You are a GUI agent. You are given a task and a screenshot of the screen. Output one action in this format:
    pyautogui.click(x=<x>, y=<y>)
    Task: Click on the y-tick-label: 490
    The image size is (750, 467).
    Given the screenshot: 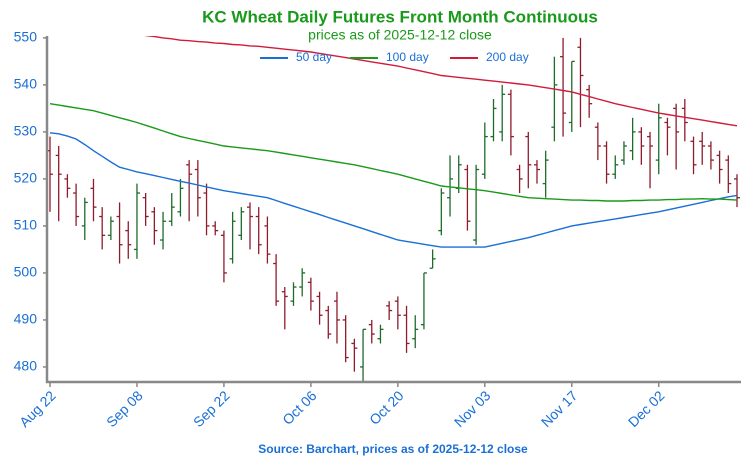 What is the action you would take?
    pyautogui.click(x=26, y=319)
    